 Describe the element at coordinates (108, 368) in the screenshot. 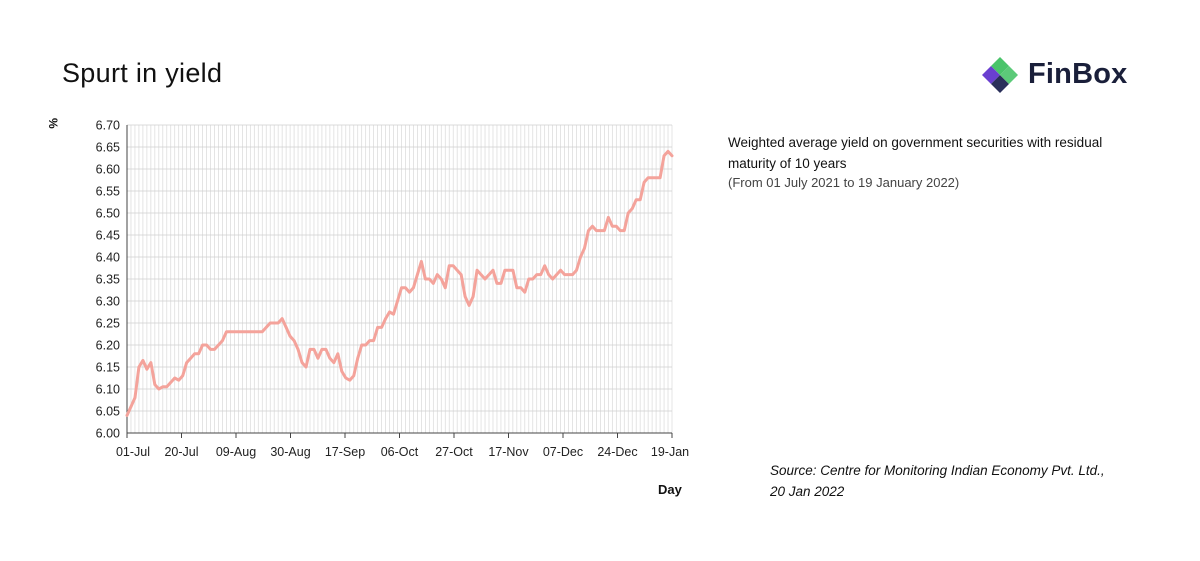

I see `y-tick-label: 6.15` at that location.